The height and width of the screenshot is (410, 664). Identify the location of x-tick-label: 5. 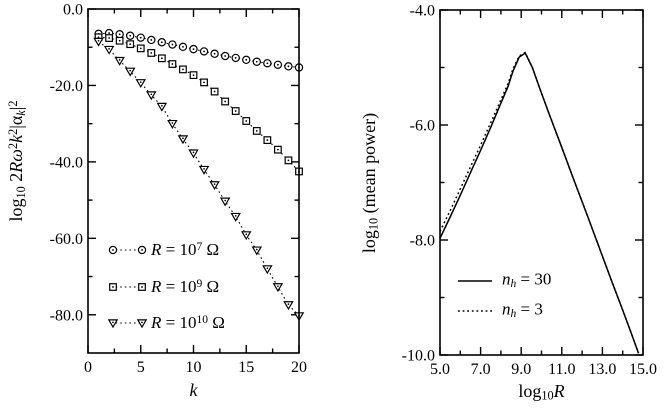
(141, 367).